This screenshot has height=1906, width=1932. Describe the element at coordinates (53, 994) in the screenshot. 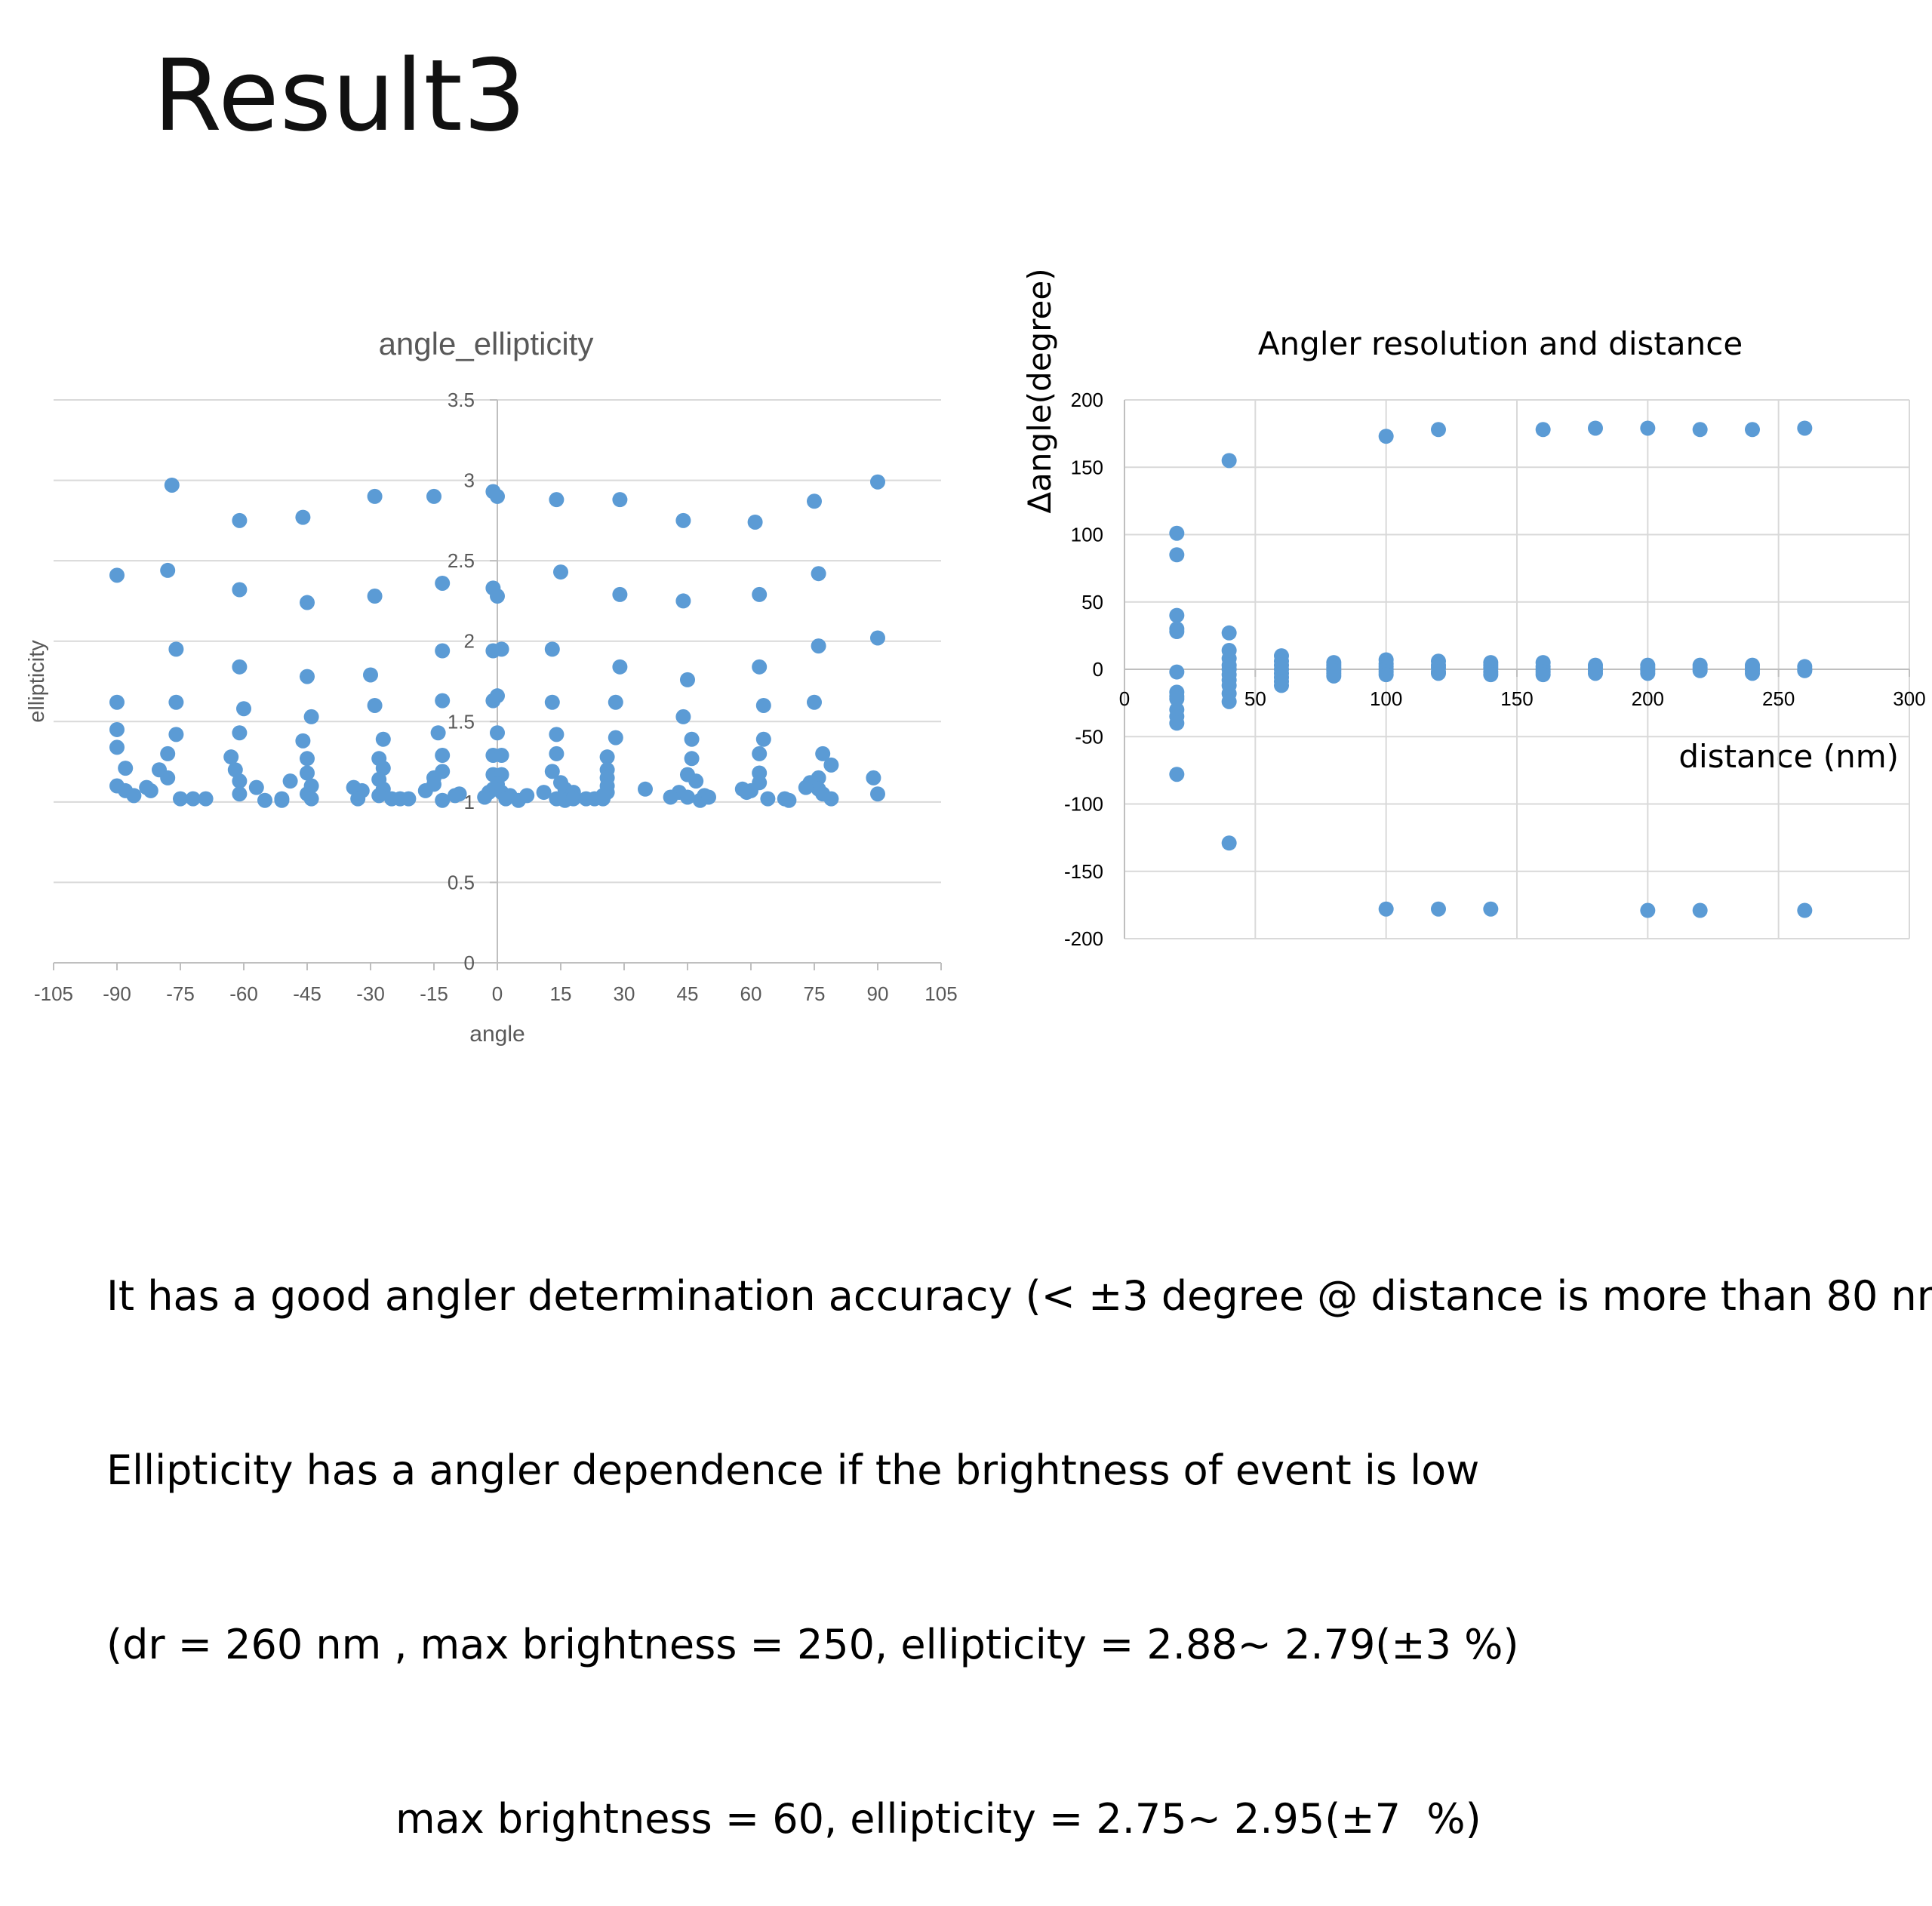

I see `x-tick-label: -105` at that location.